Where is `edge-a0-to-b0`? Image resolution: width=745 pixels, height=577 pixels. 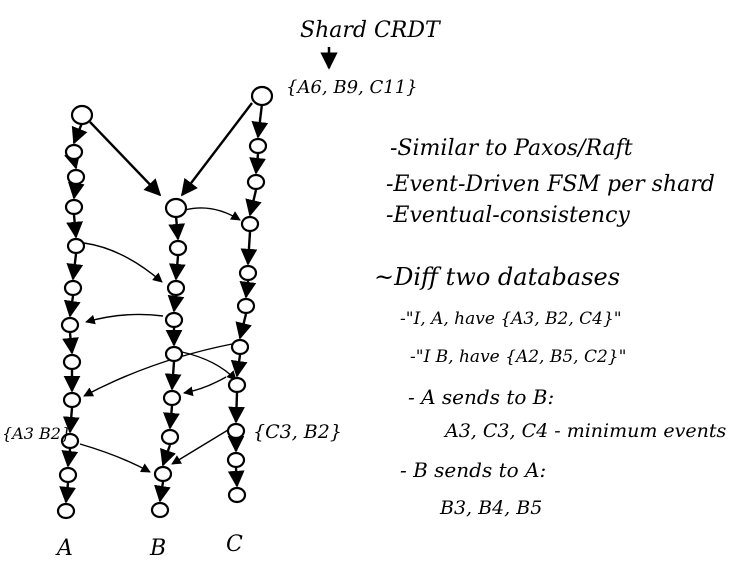
edge-a0-to-b0 is located at coordinates (125, 159).